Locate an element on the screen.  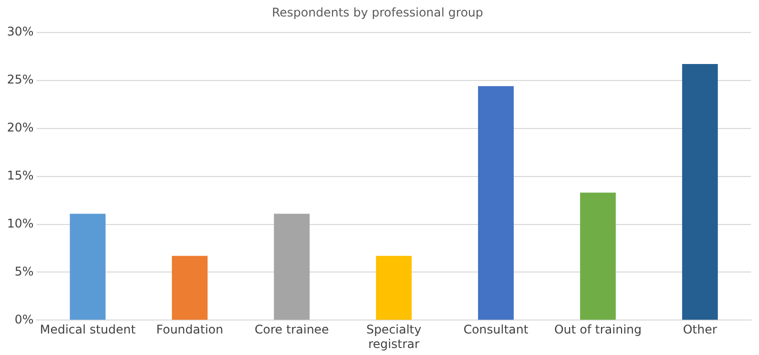
y-tick-label: 25% is located at coordinates (20, 79).